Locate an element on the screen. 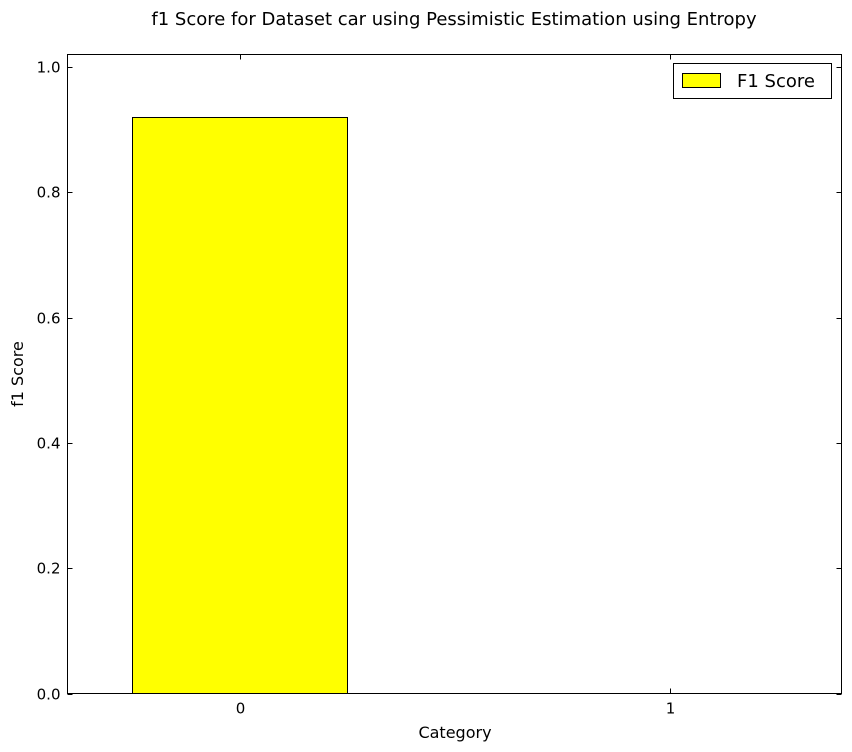  y-tick-label: 0.4 is located at coordinates (49, 444).